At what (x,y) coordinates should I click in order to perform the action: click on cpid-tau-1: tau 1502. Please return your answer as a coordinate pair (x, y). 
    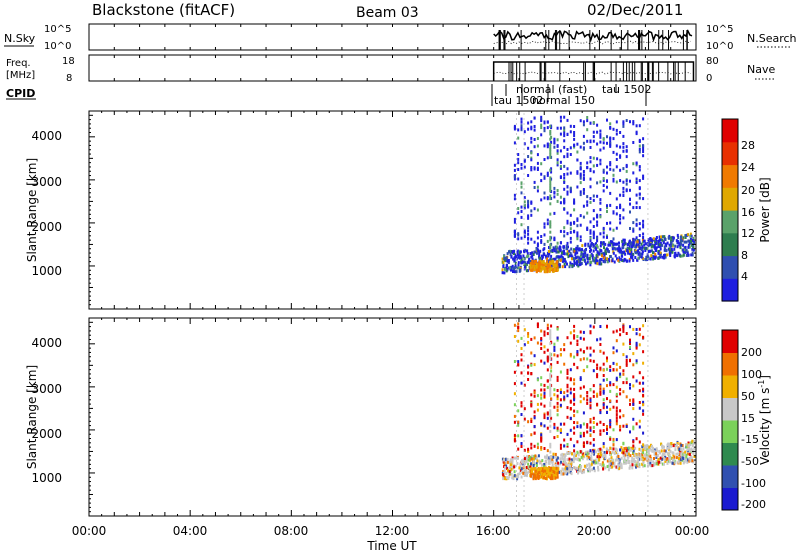
    Looking at the image, I should click on (519, 100).